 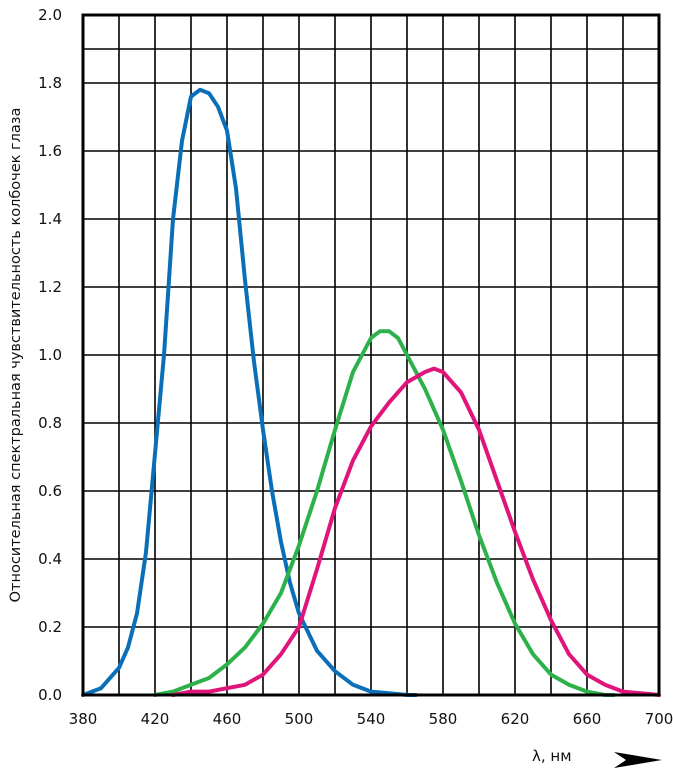 I want to click on x-axis-arrow-icon, so click(x=638, y=760).